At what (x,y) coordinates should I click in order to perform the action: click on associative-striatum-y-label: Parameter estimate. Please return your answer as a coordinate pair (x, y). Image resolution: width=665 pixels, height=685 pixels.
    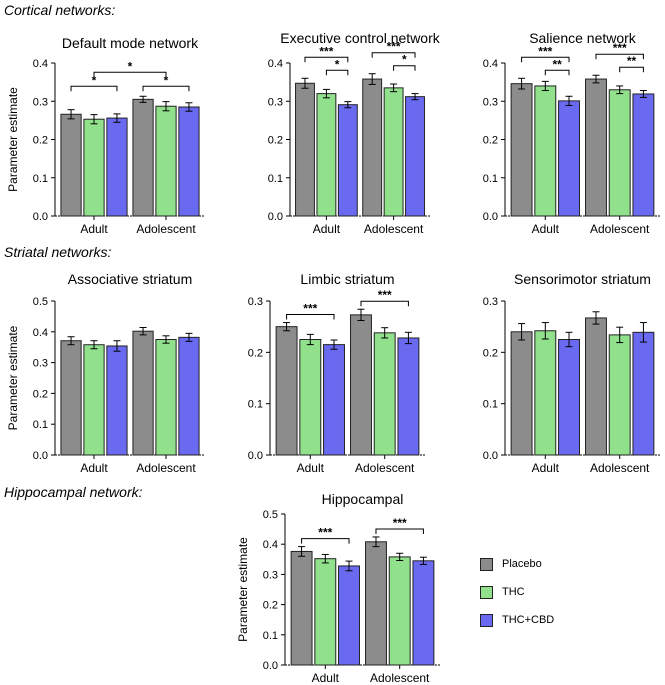
    Looking at the image, I should click on (13, 377).